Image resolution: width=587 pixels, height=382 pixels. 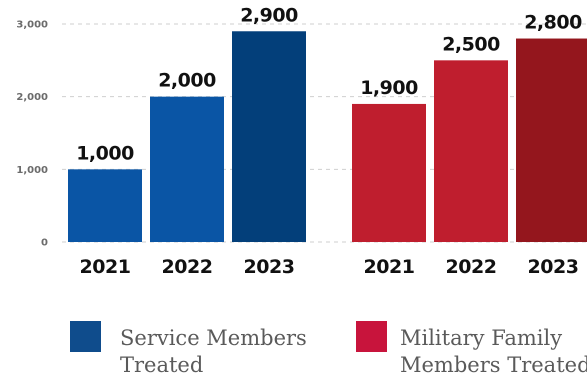 What do you see at coordinates (471, 151) in the screenshot?
I see `bar-family-members-2022` at bounding box center [471, 151].